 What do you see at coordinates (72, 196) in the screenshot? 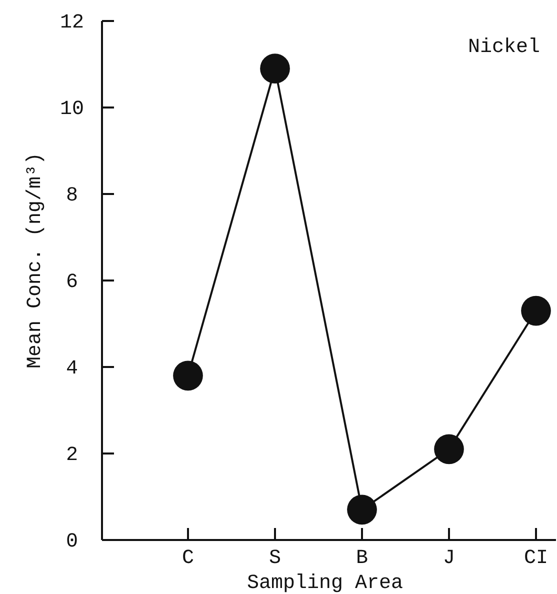
I see `y-tick-label: 8` at bounding box center [72, 196].